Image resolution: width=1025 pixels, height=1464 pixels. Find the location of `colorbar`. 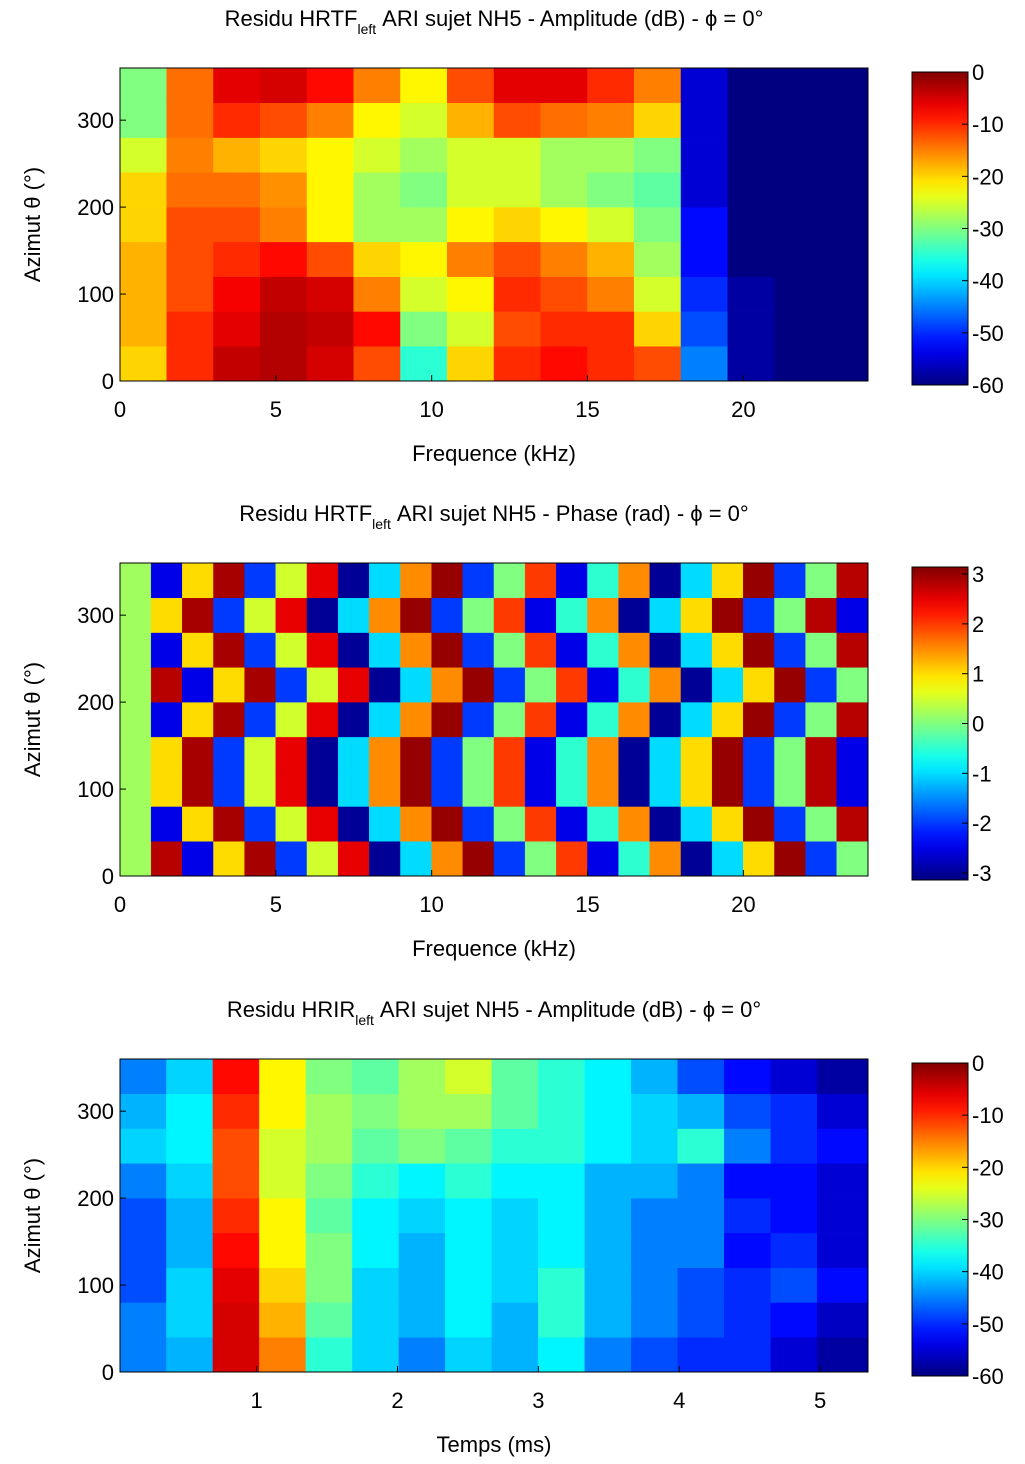

colorbar is located at coordinates (940, 228).